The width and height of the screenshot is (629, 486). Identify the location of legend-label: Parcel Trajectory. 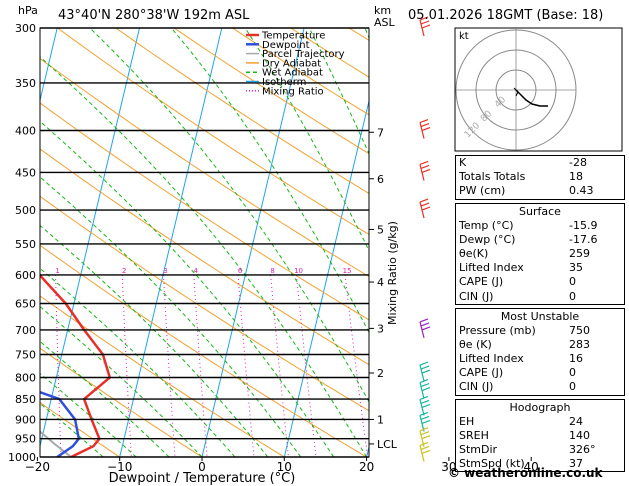
(303, 54).